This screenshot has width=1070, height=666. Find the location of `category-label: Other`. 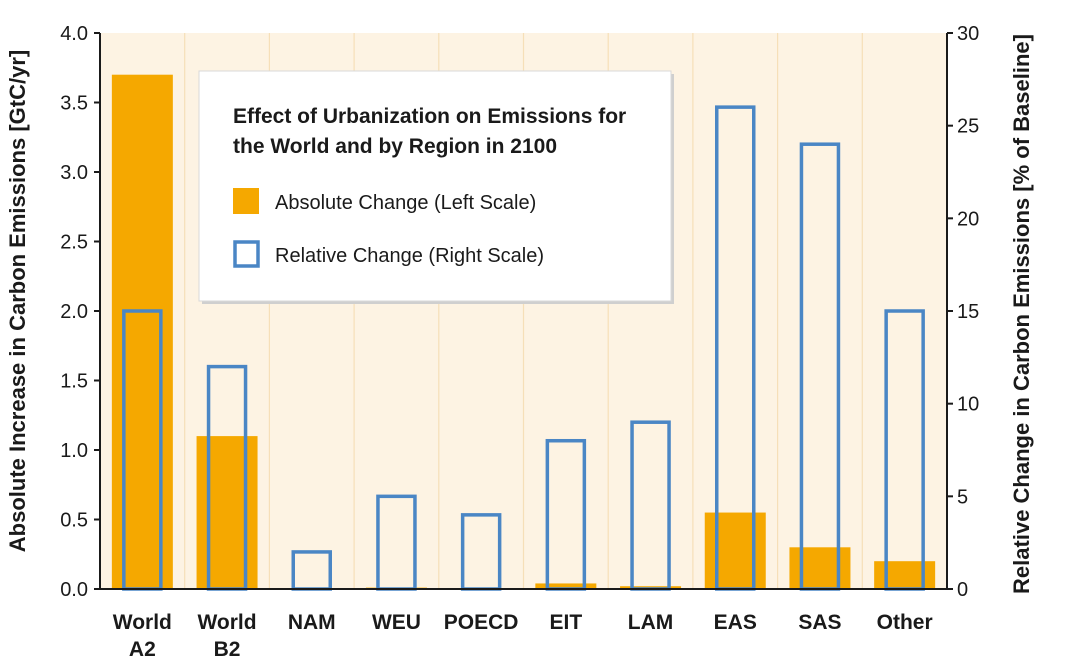

category-label: Other is located at coordinates (905, 622).